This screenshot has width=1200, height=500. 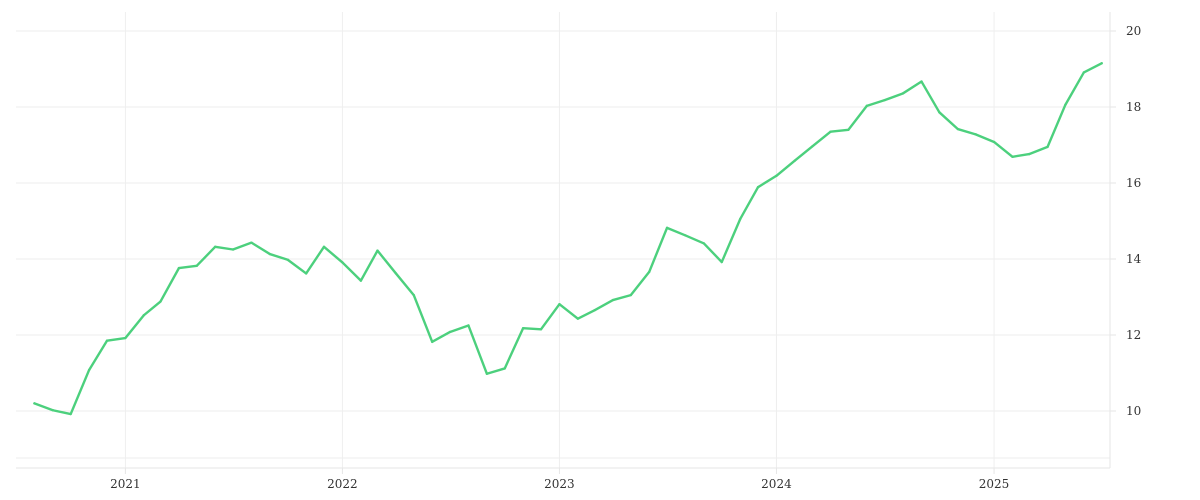 What do you see at coordinates (1133, 411) in the screenshot?
I see `y-tick-label: 10` at bounding box center [1133, 411].